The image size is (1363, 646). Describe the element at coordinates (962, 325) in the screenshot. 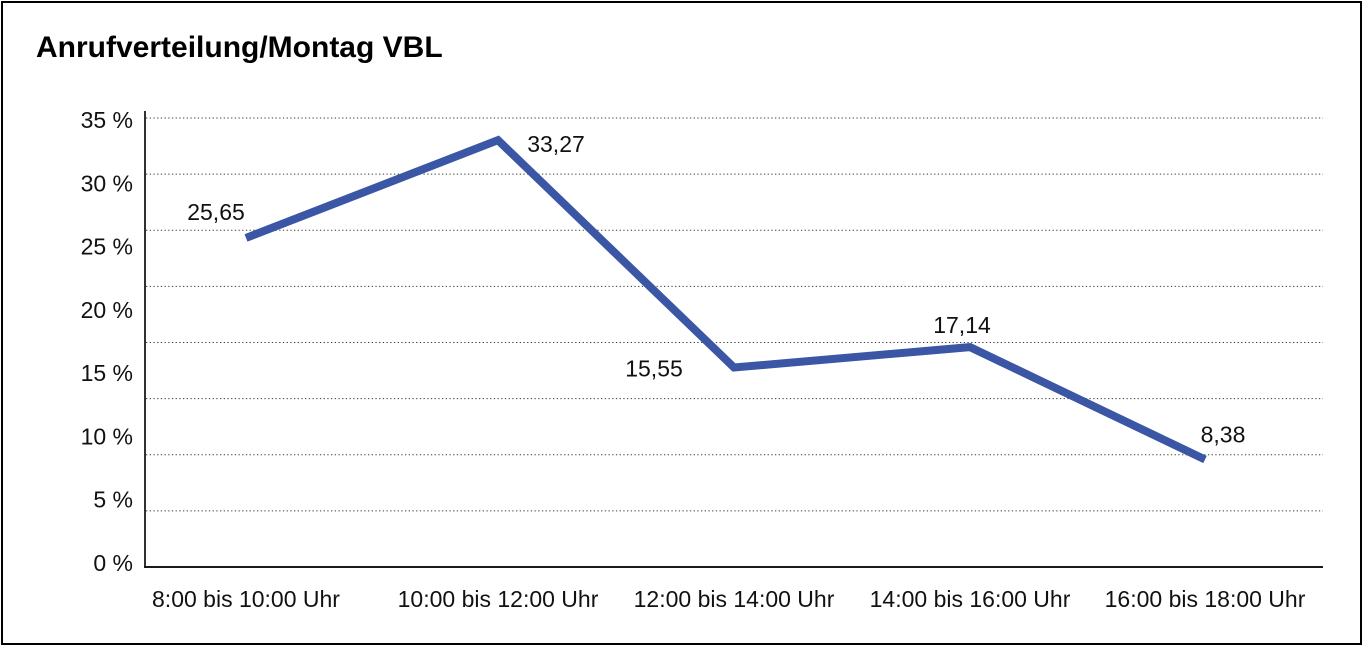

I see `data-value-label: 17,14` at that location.